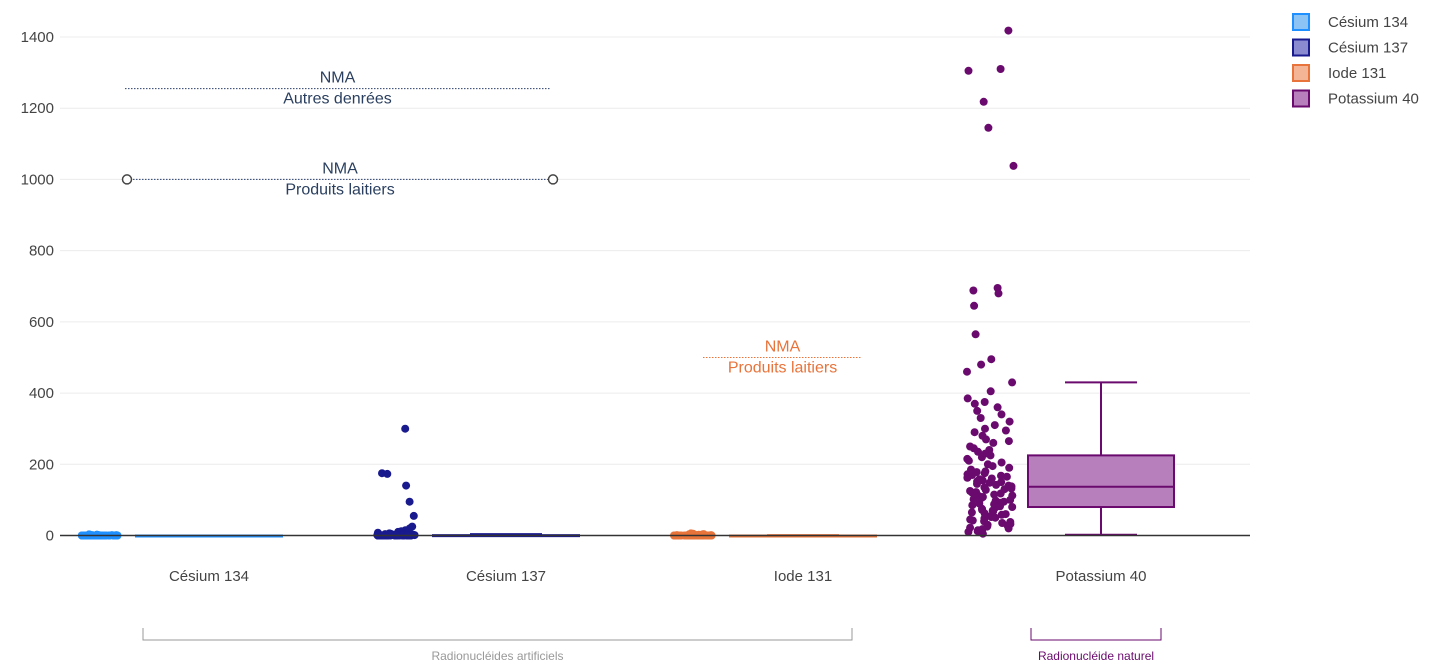 Image resolution: width=1452 pixels, height=668 pixels. Describe the element at coordinates (37, 37) in the screenshot. I see `y-tick-label: 1400` at that location.